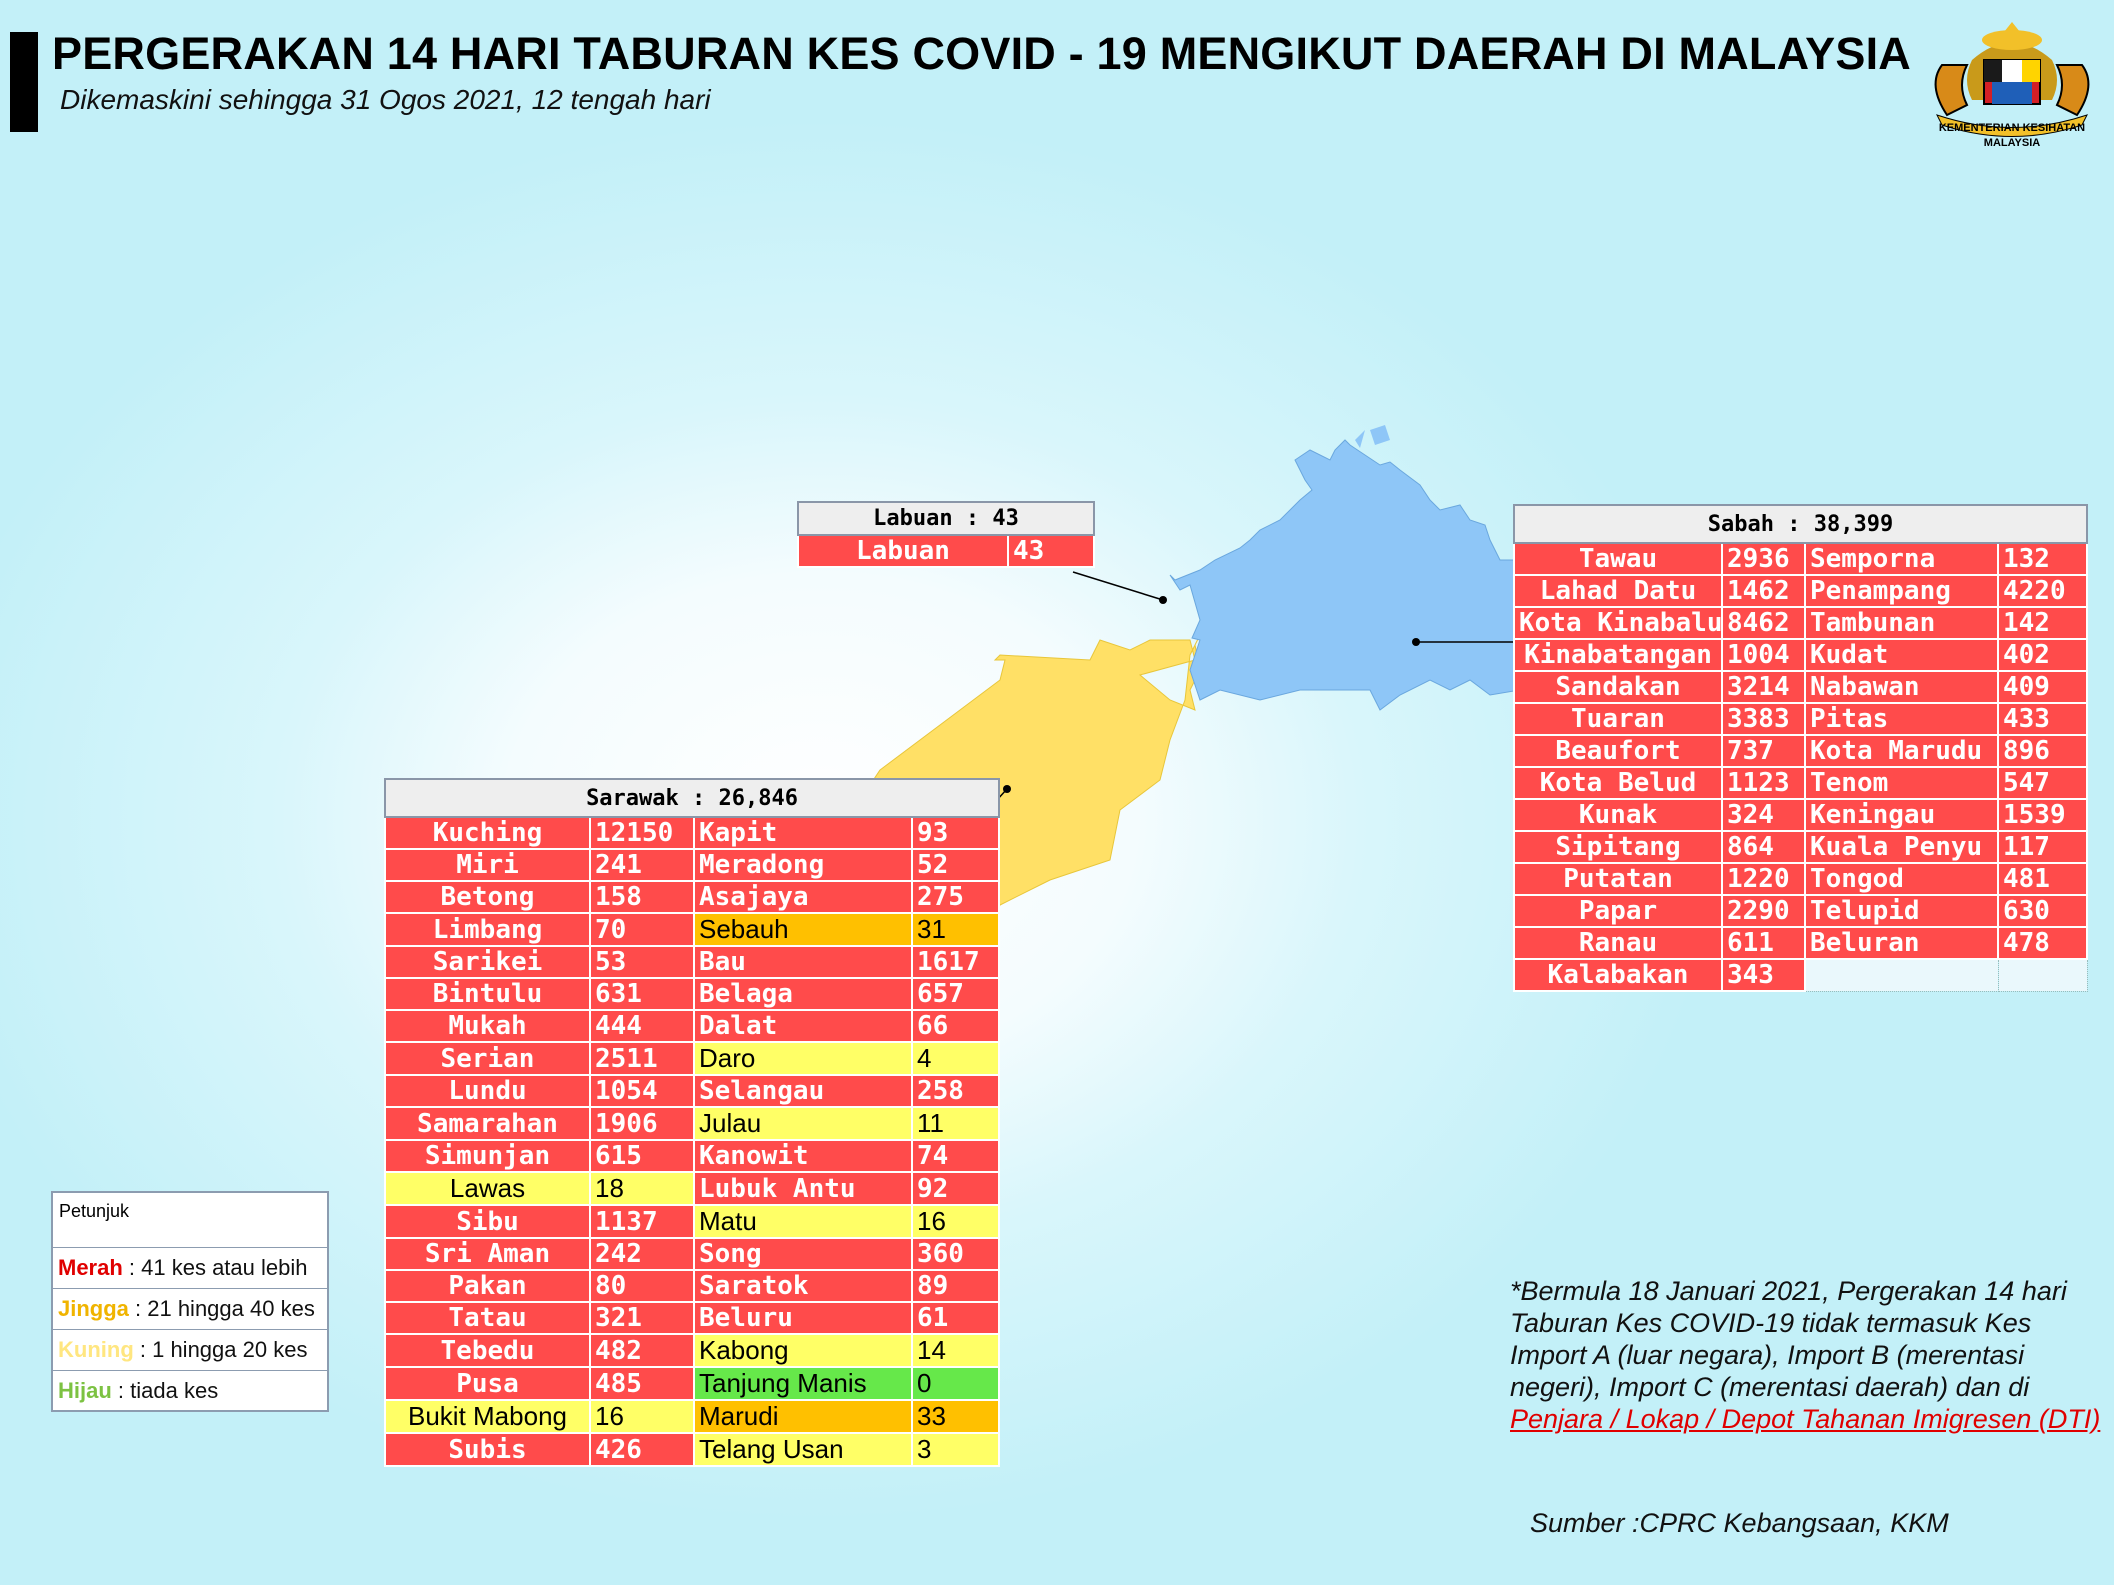 This screenshot has width=2114, height=1585. I want to click on legend-heading: Petunjuk, so click(94, 1211).